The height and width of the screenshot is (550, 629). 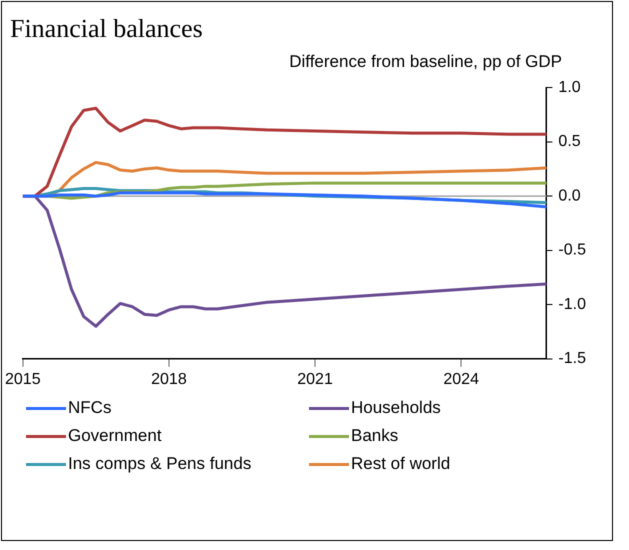 What do you see at coordinates (569, 141) in the screenshot?
I see `y-tick-label: 0.5` at bounding box center [569, 141].